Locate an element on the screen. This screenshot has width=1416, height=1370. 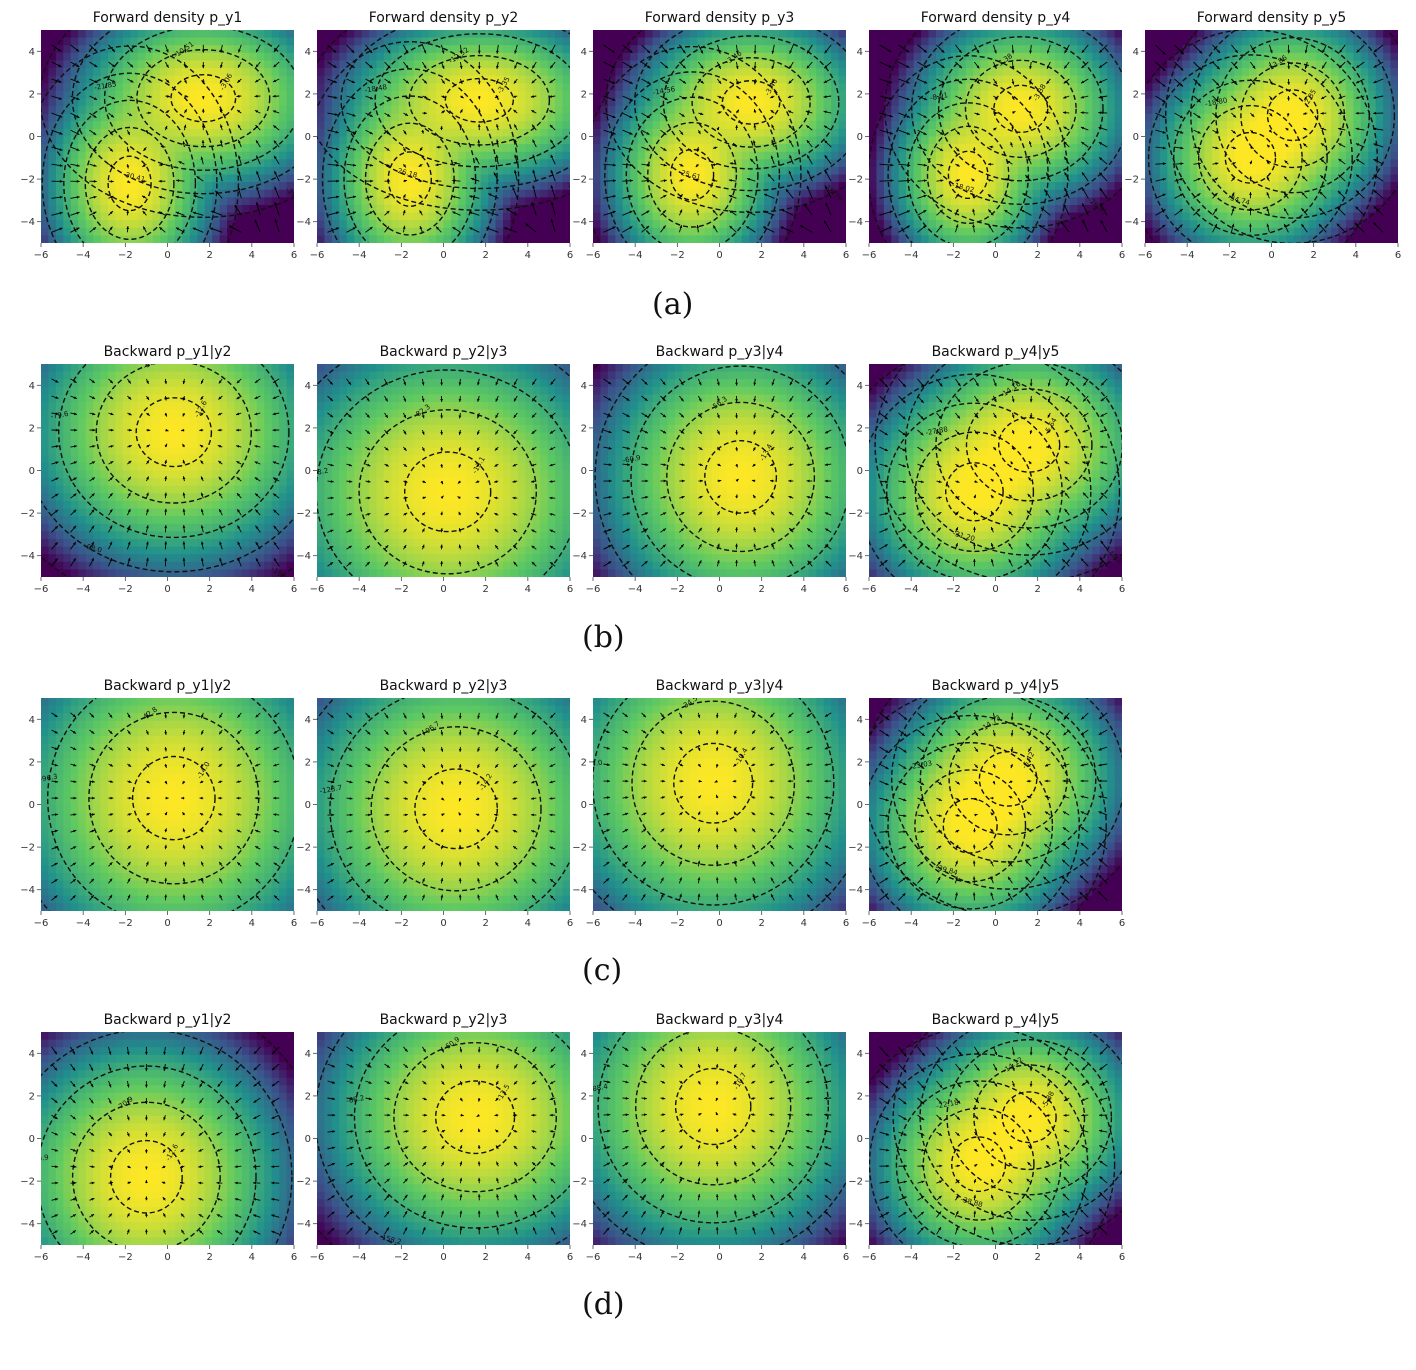
subfigure-caption: (b) is located at coordinates (603, 637).